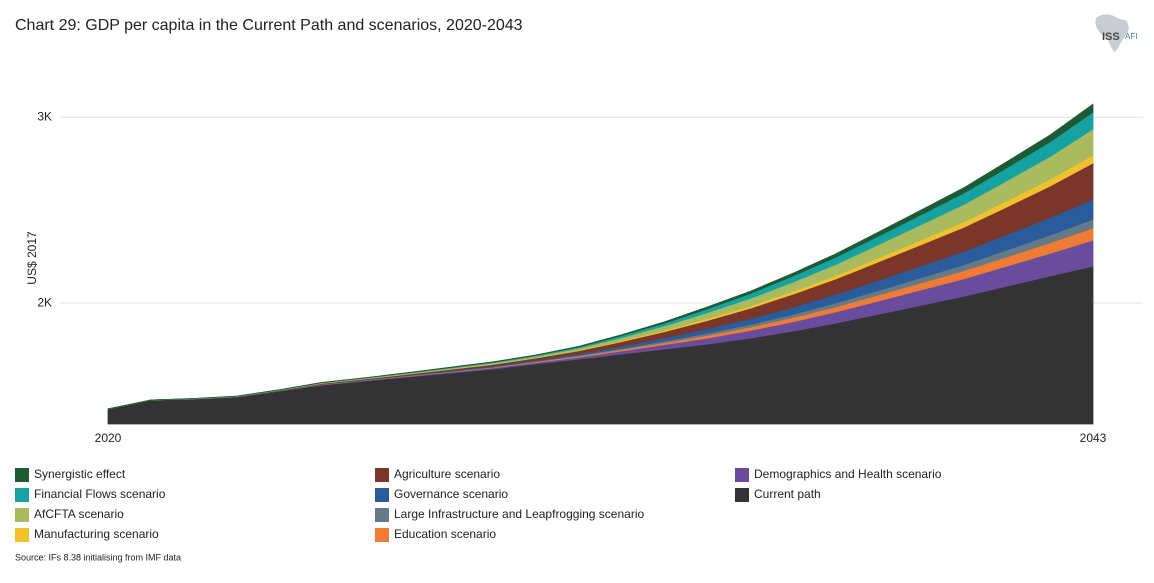 The width and height of the screenshot is (1154, 583). Describe the element at coordinates (96, 534) in the screenshot. I see `legend-label: Manufacturing scenario` at that location.